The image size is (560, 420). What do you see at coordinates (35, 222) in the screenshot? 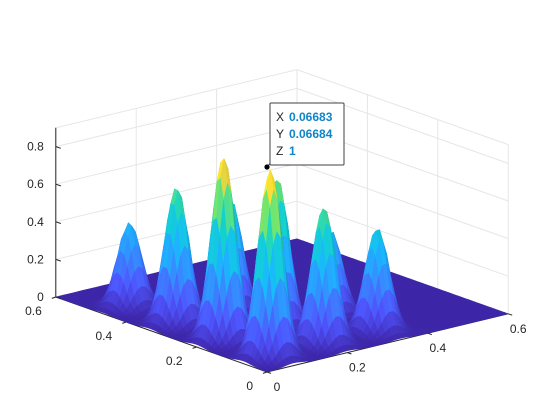
I see `z-tick-label: 0.4` at bounding box center [35, 222].